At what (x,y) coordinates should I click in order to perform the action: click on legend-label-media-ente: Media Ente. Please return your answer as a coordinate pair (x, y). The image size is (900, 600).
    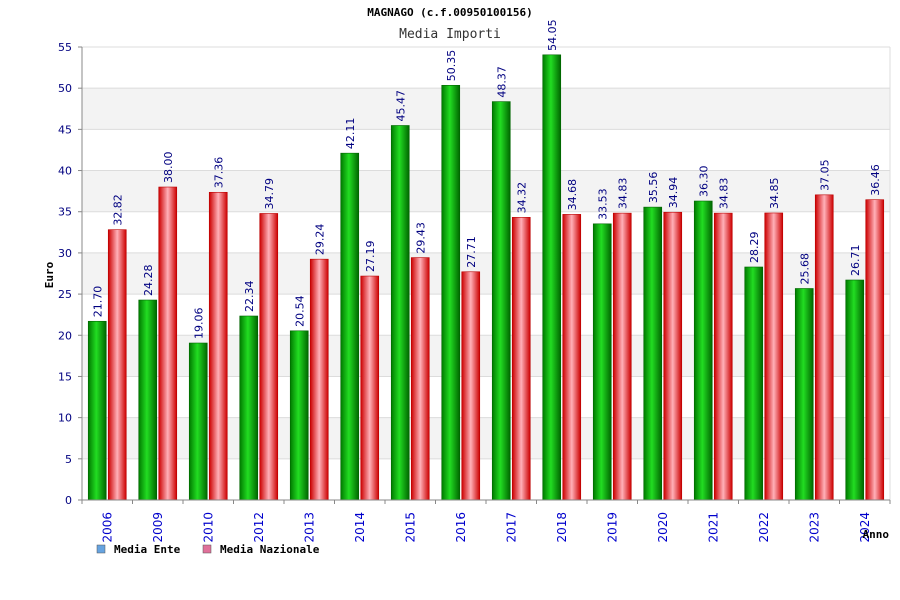
    Looking at the image, I should click on (147, 549).